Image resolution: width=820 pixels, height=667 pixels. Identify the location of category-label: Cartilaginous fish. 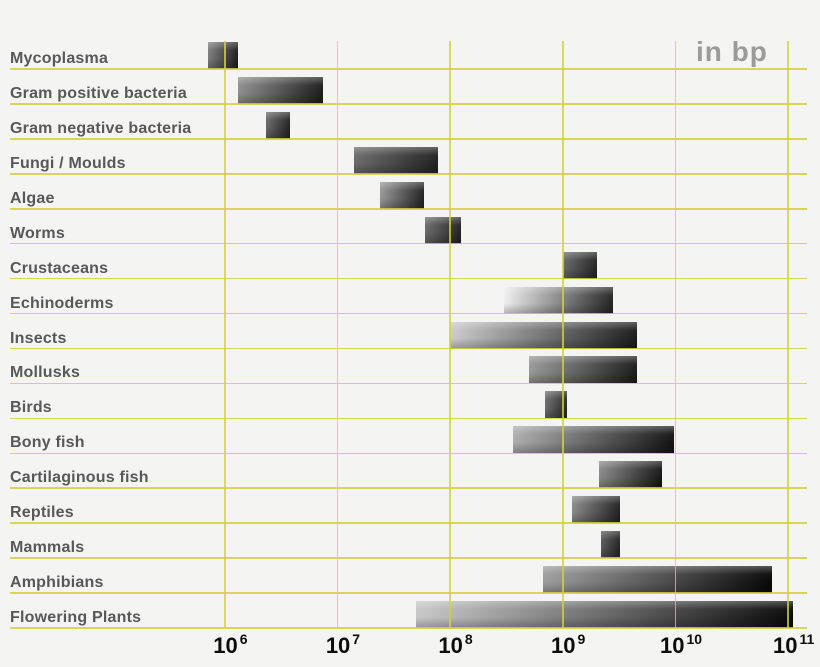
(79, 478).